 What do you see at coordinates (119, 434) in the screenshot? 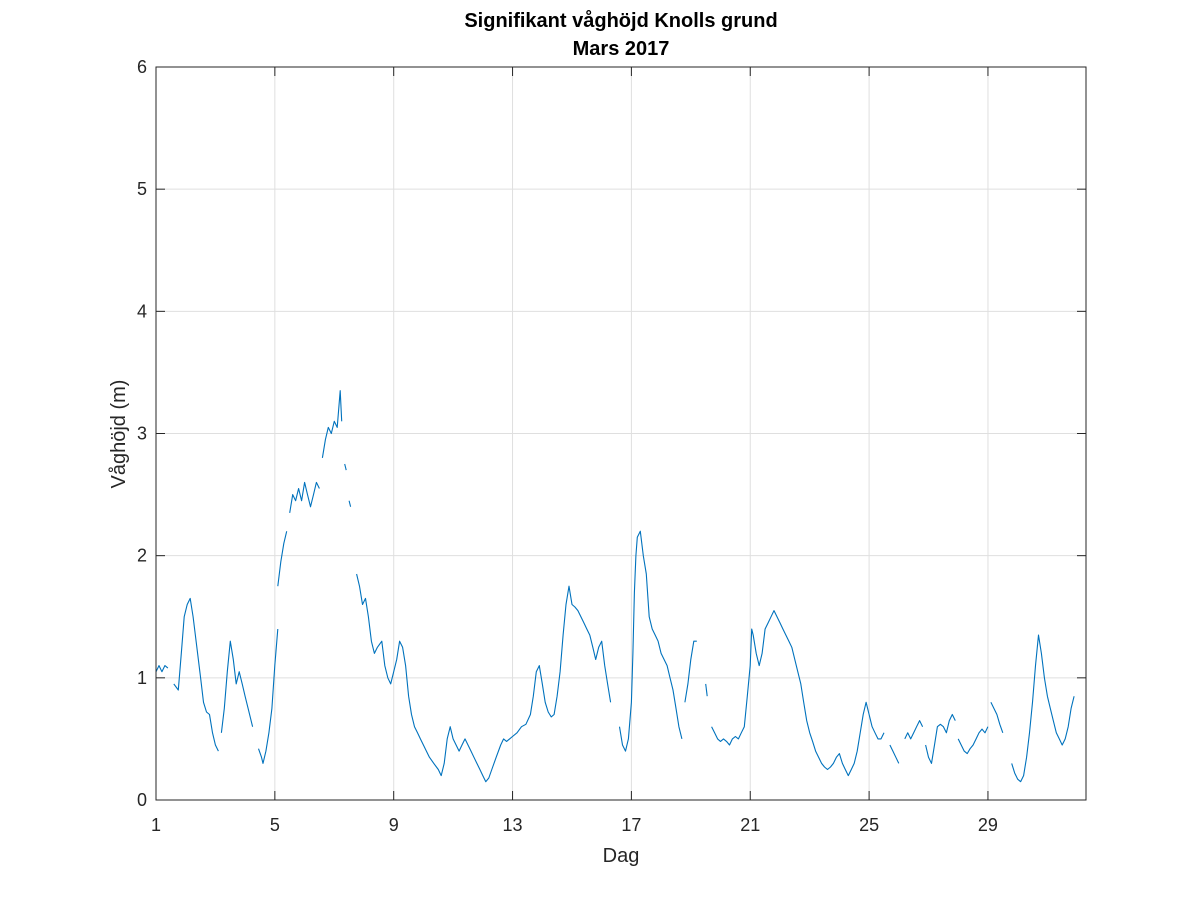
I see `y-axis-label: Våghöjd (m)` at bounding box center [119, 434].